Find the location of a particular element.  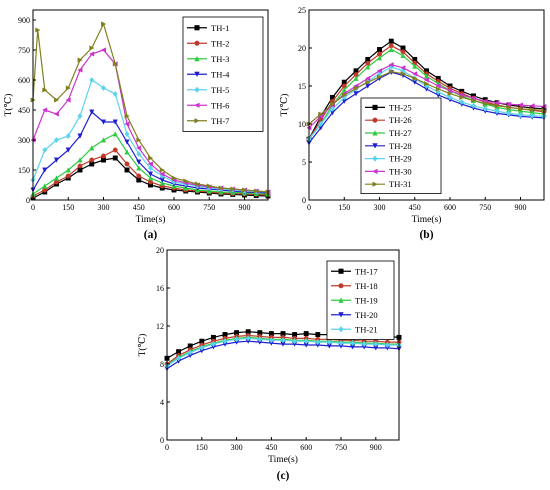

legend-label: TH-27 is located at coordinates (400, 133).